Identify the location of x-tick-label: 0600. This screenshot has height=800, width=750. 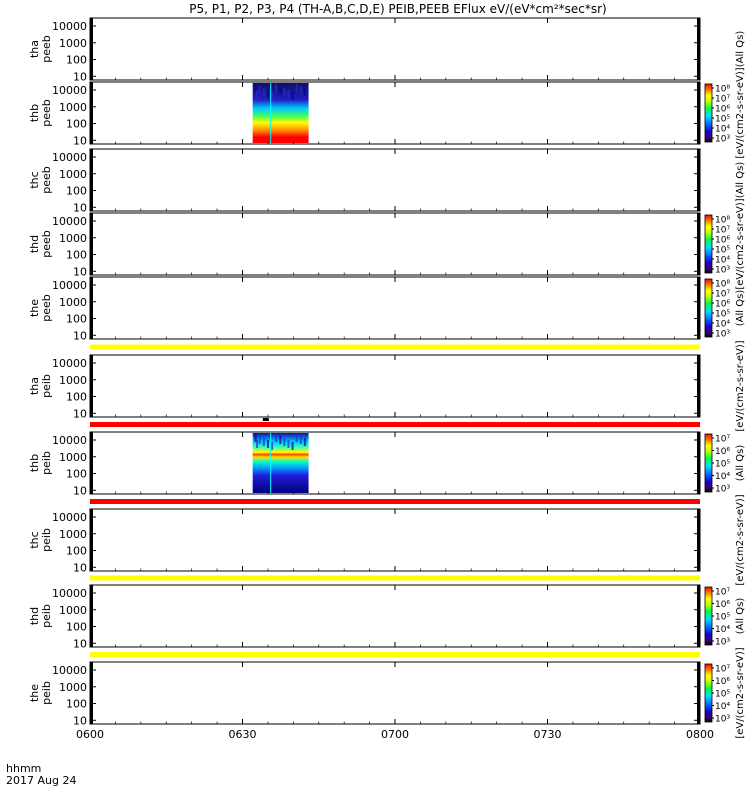
(90, 734).